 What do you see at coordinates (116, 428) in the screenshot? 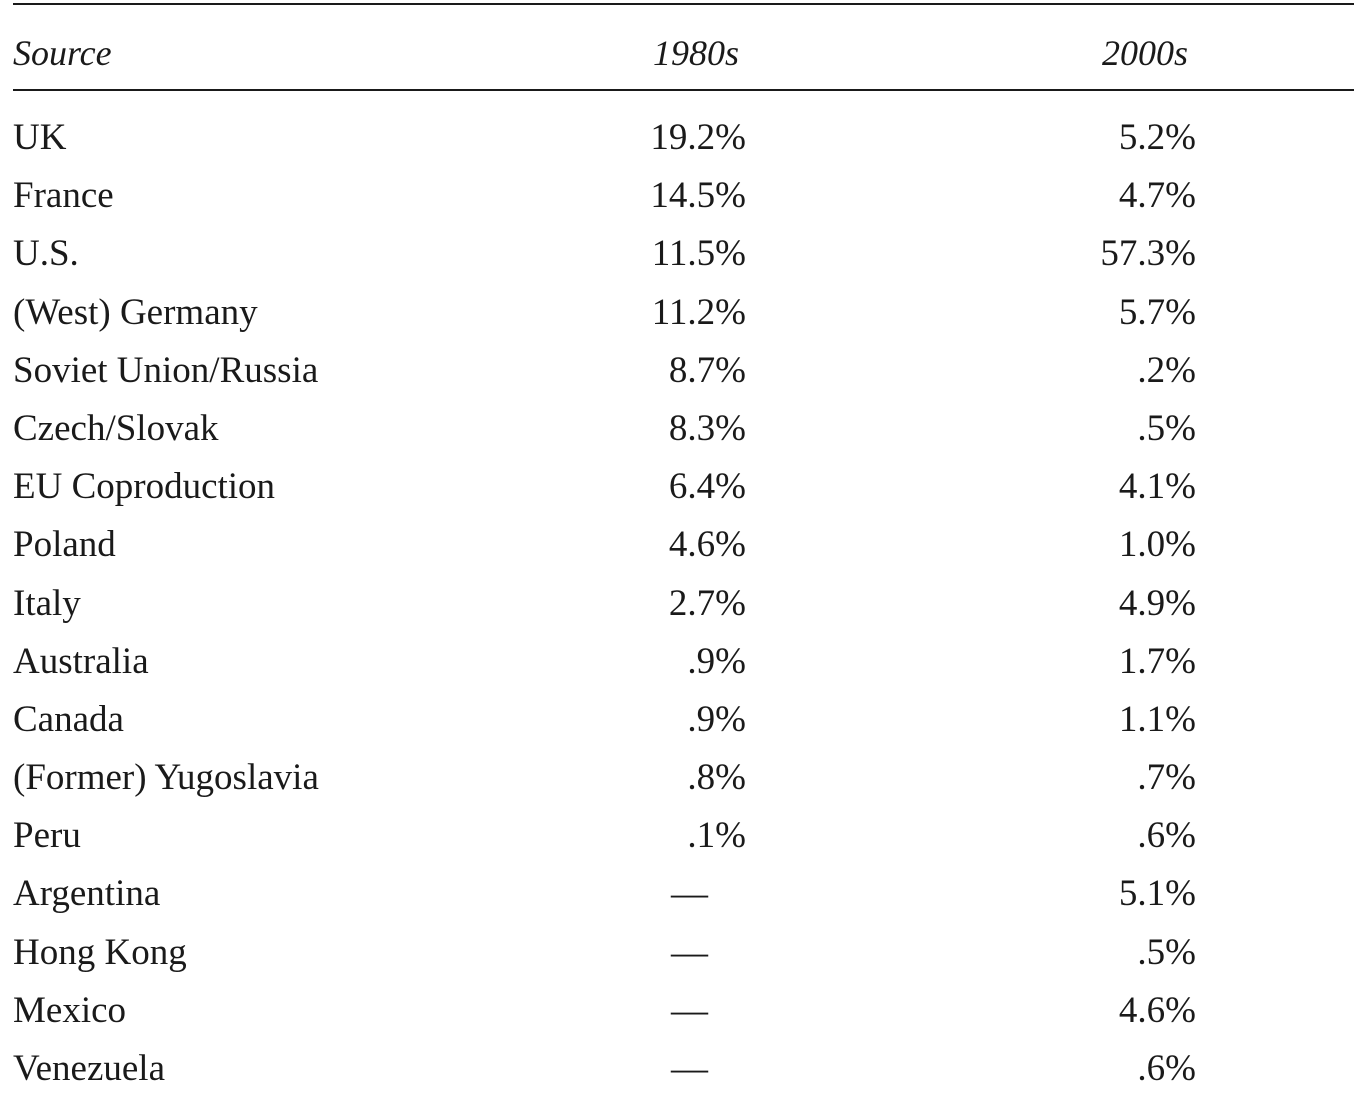
I see `cell-source: Czech/Slovak` at bounding box center [116, 428].